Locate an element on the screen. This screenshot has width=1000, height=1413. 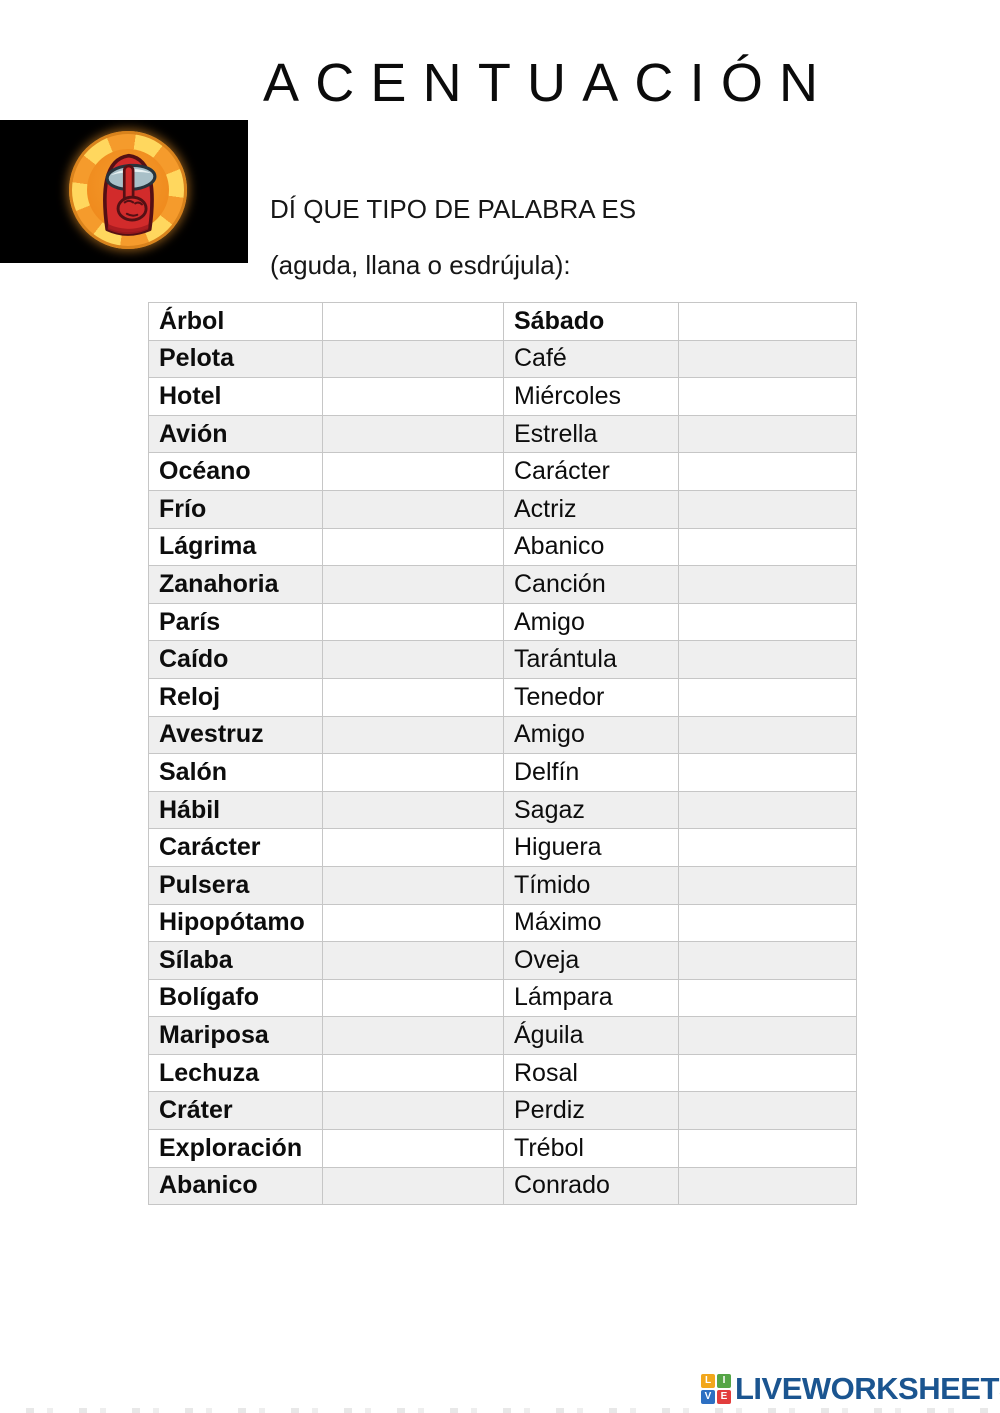
word-cell-left: Abanico is located at coordinates (235, 1186).